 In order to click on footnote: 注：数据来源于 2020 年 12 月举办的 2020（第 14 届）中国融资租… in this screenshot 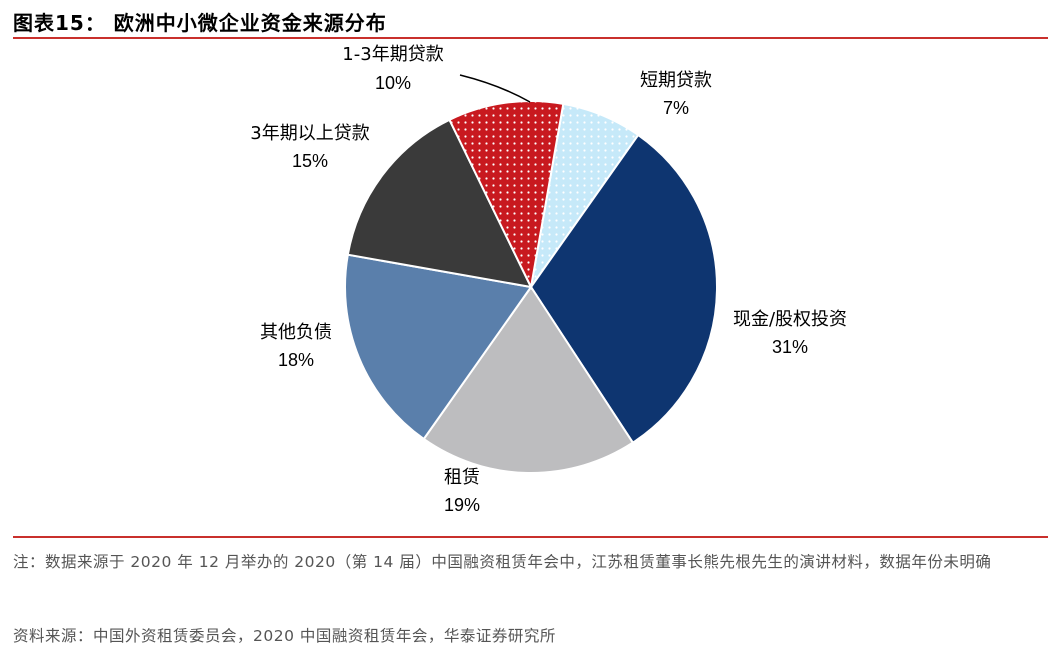, I will do `click(502, 562)`.